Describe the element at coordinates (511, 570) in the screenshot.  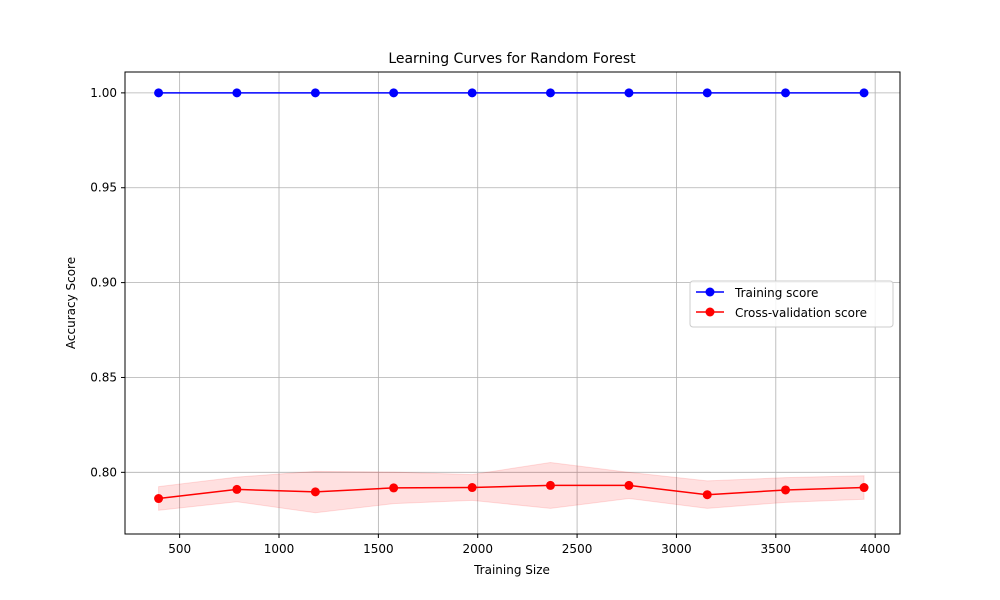
I see `x-axis-label: Training Size` at that location.